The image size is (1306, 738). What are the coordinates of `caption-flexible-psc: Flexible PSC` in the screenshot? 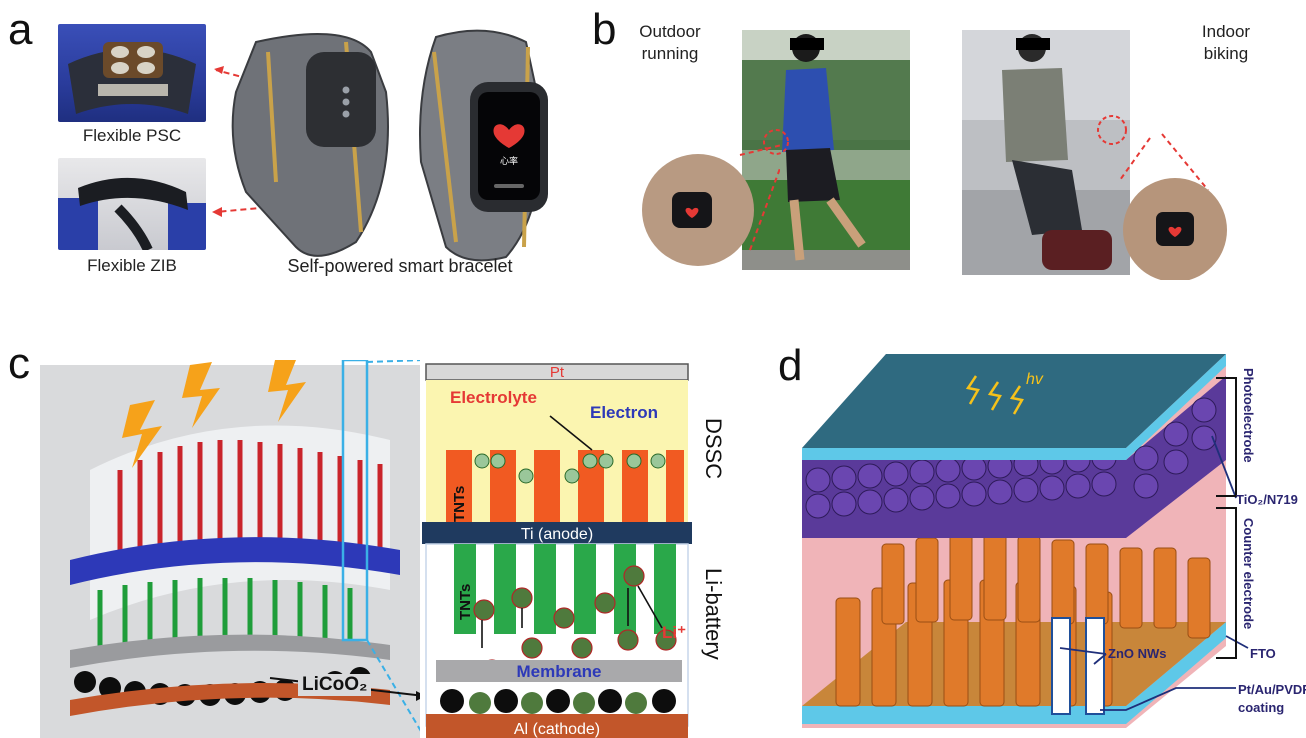 It's located at (132, 135).